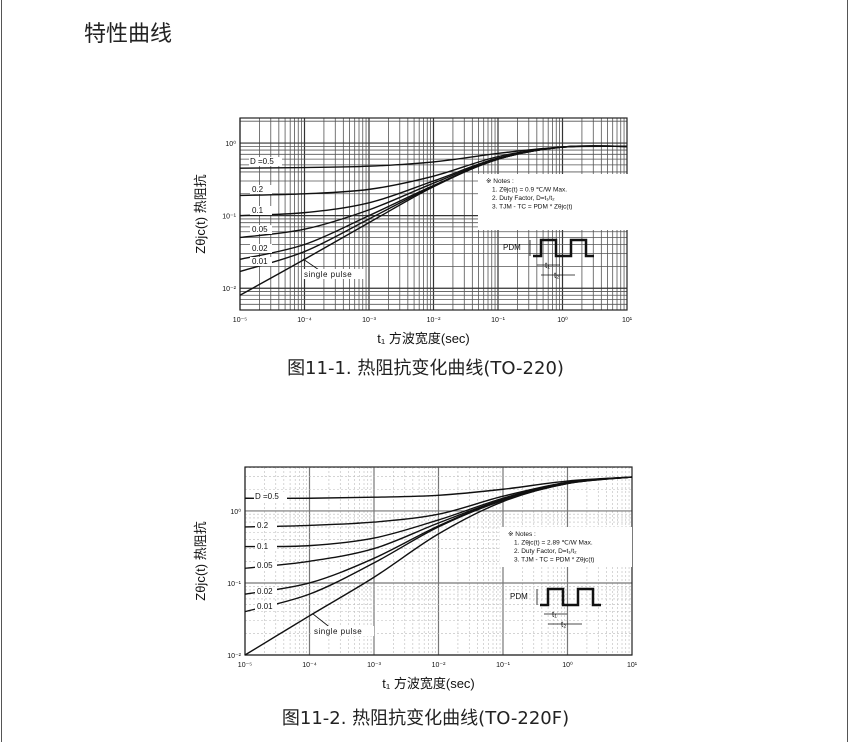 Image resolution: width=851 pixels, height=742 pixels. I want to click on page-border-right, so click(847, 371).